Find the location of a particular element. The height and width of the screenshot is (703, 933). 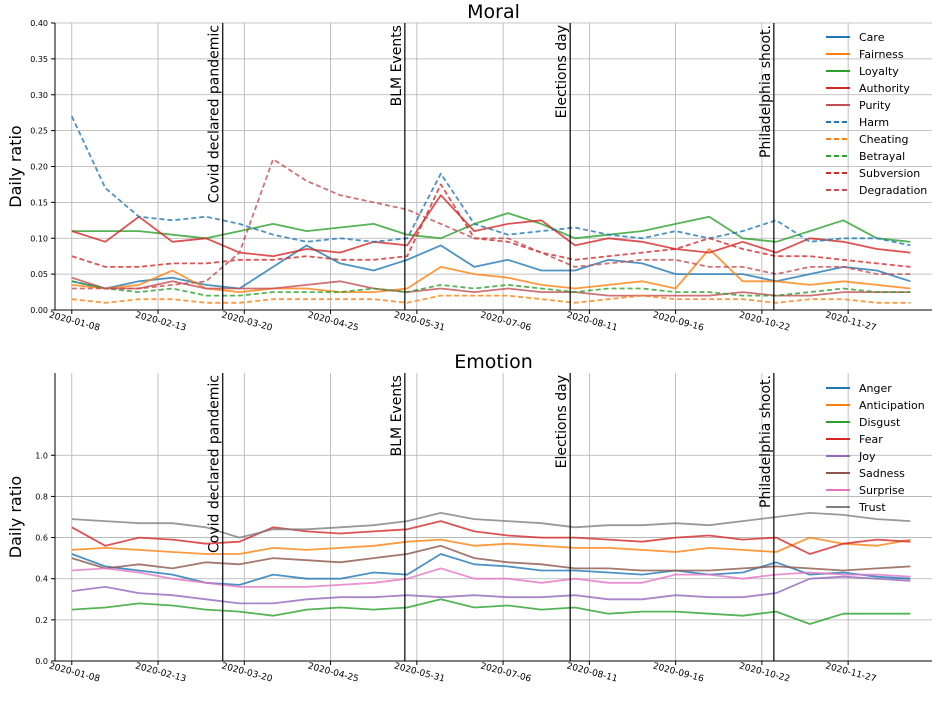

y-tick-label: 0.8 is located at coordinates (41, 496).